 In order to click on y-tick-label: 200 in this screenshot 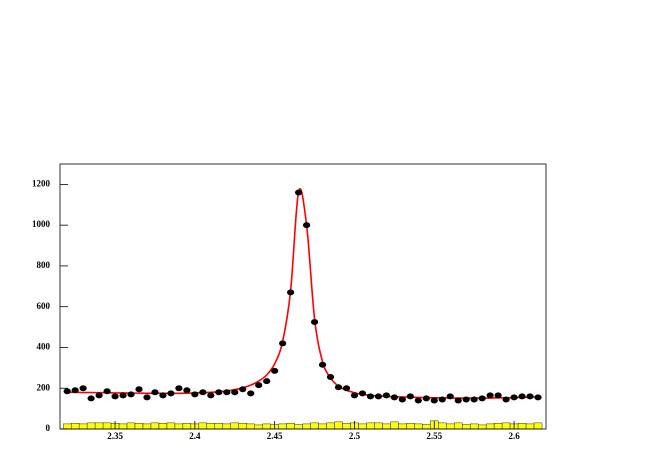, I will do `click(44, 387)`.